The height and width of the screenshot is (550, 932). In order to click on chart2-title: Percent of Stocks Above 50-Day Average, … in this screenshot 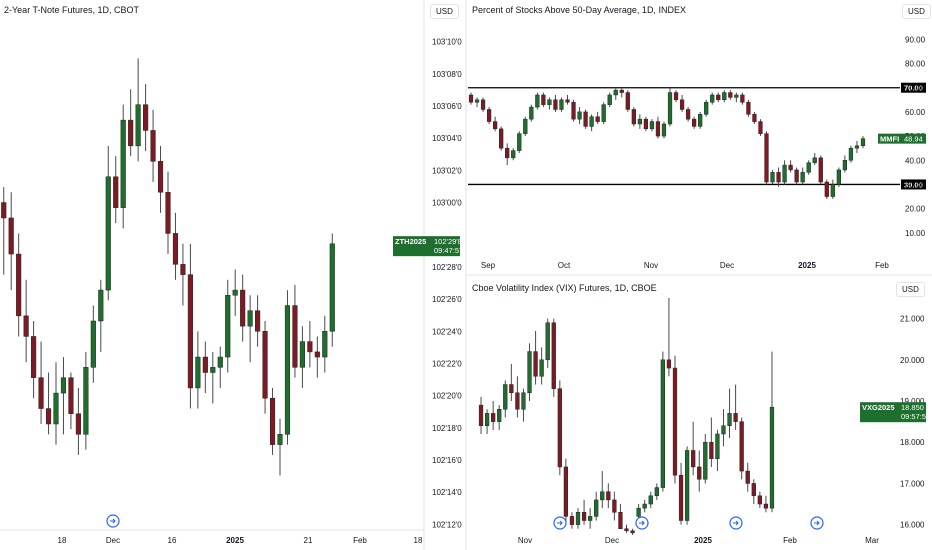, I will do `click(579, 10)`.